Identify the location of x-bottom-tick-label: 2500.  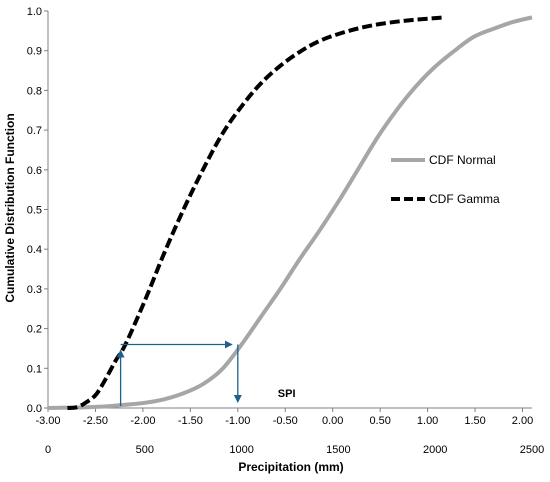
(532, 450).